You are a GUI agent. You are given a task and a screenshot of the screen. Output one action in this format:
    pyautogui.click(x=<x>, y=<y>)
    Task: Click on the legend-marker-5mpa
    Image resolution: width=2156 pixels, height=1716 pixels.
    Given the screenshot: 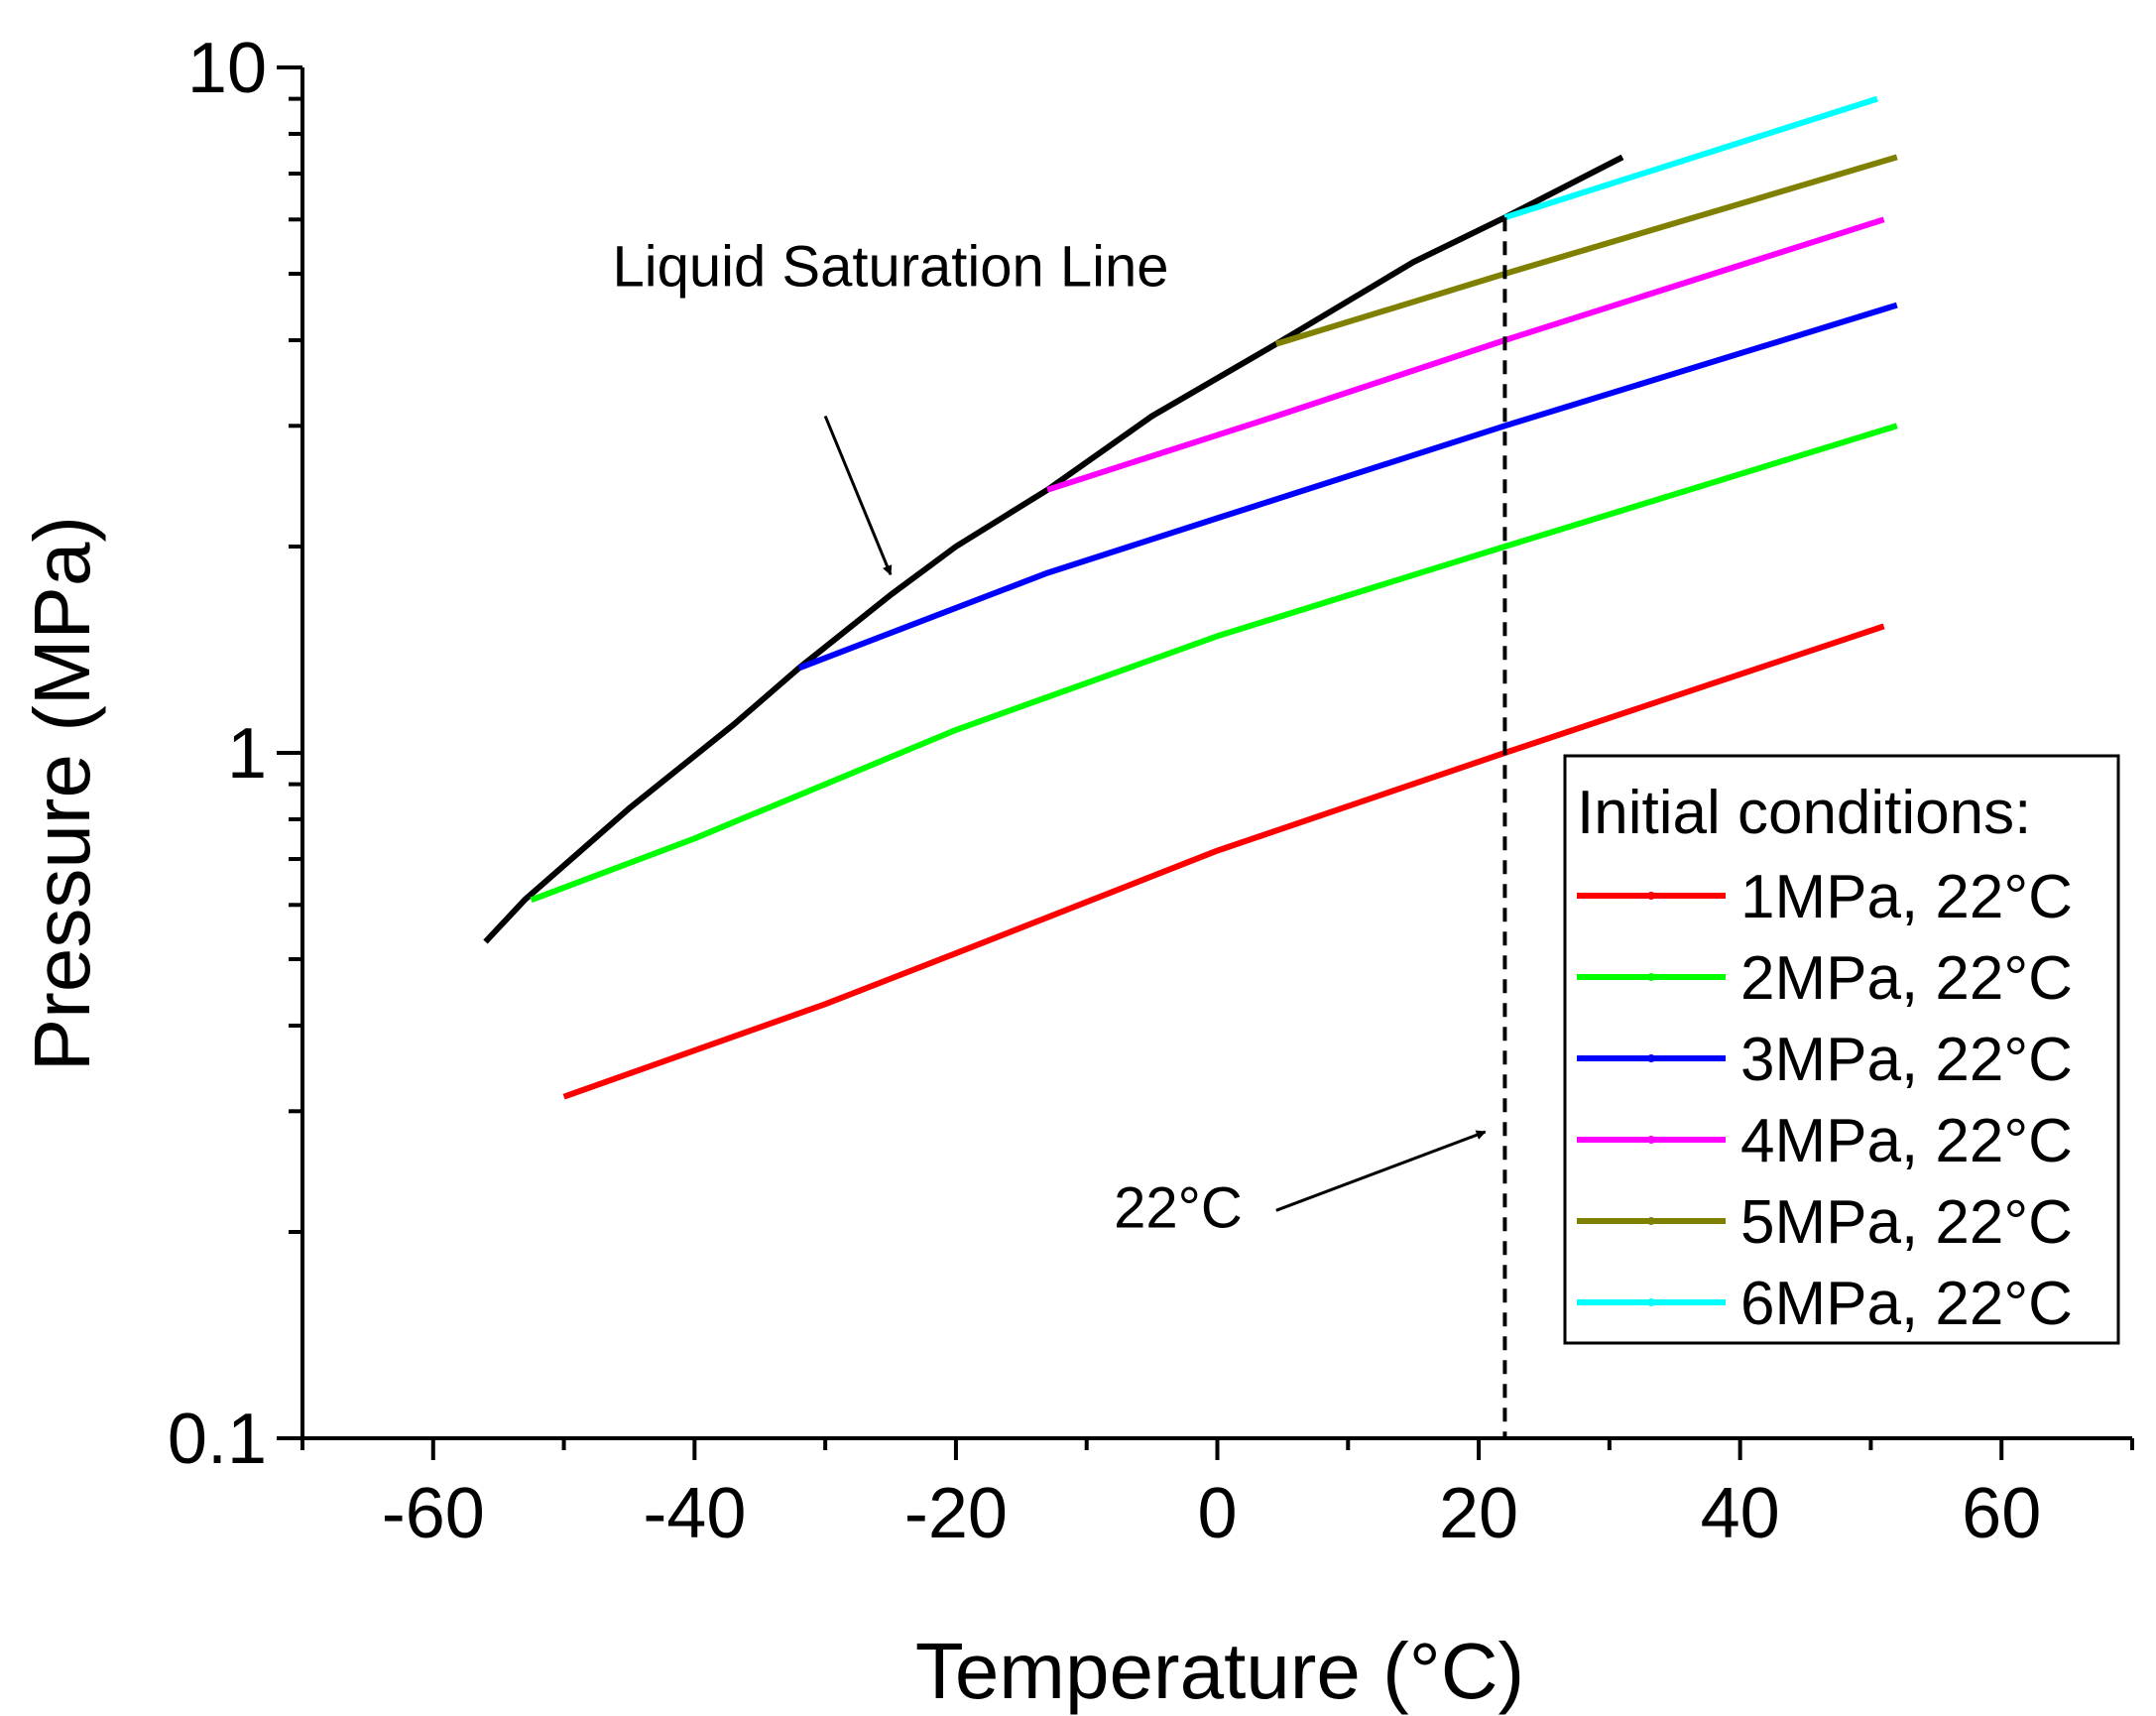 What is the action you would take?
    pyautogui.click(x=1651, y=1221)
    